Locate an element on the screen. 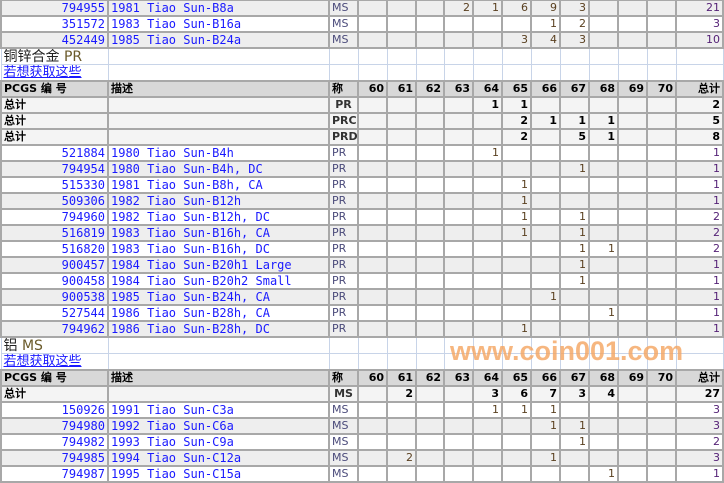  coin-description-link: 1984 Tiao Sun-B20h2 Small is located at coordinates (218, 281).